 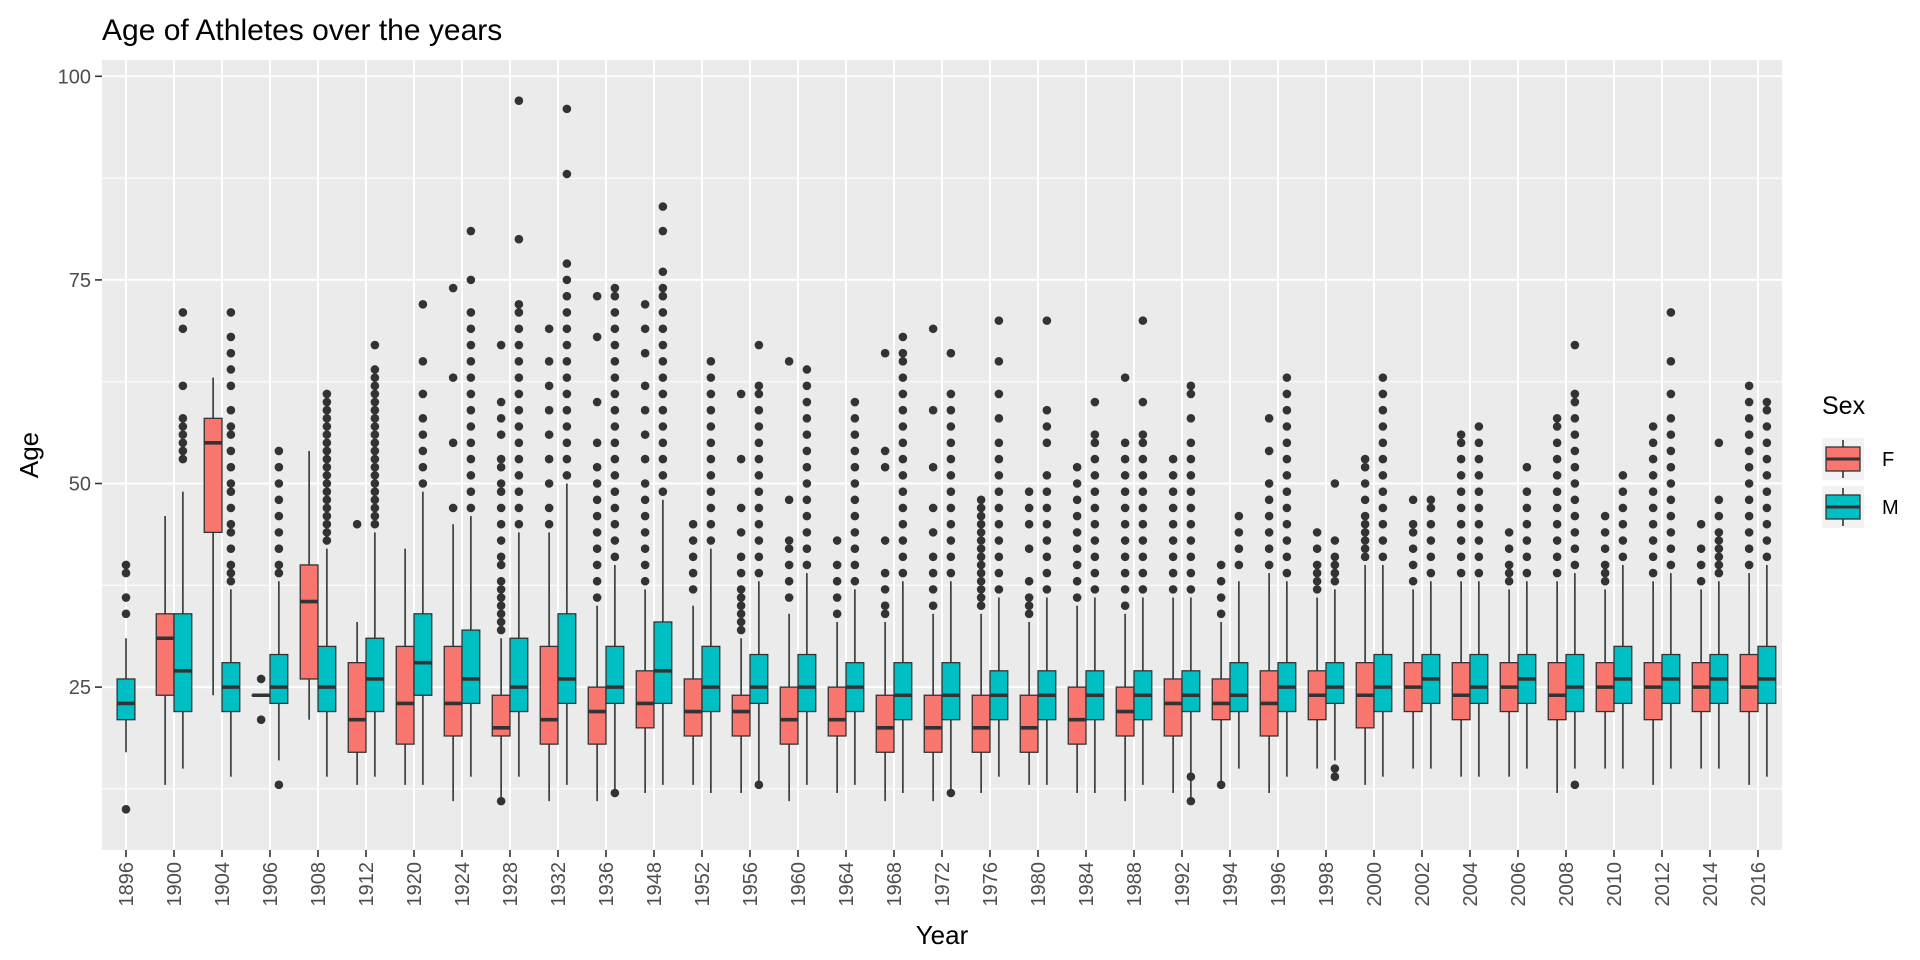 What do you see at coordinates (1701, 644) in the screenshot?
I see `box-F-2014` at bounding box center [1701, 644].